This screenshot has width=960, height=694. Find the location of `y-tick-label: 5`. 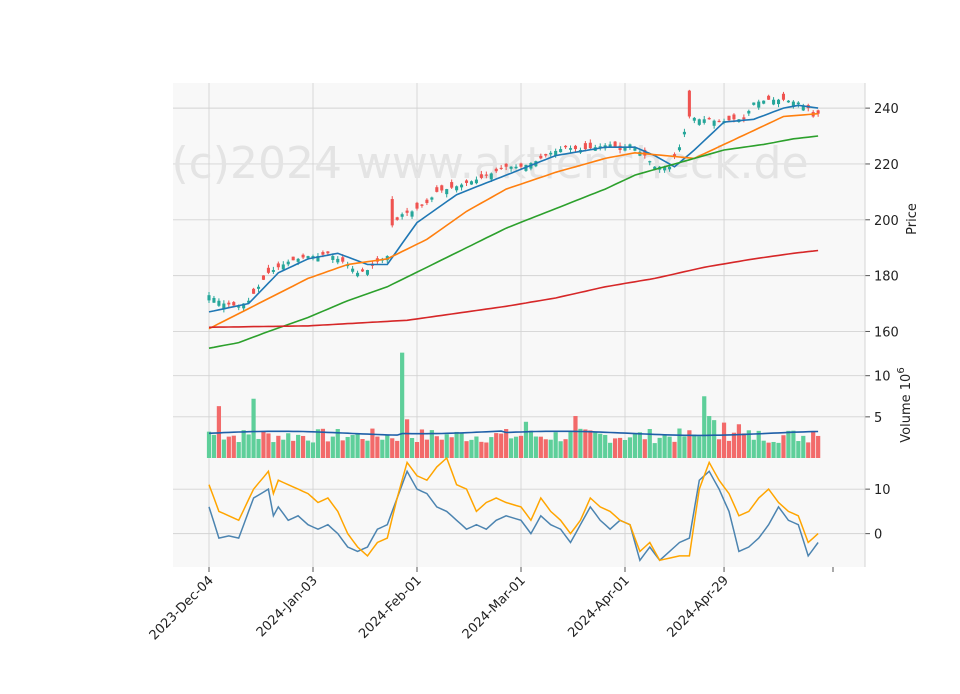

y-tick-label: 5 is located at coordinates (878, 418).